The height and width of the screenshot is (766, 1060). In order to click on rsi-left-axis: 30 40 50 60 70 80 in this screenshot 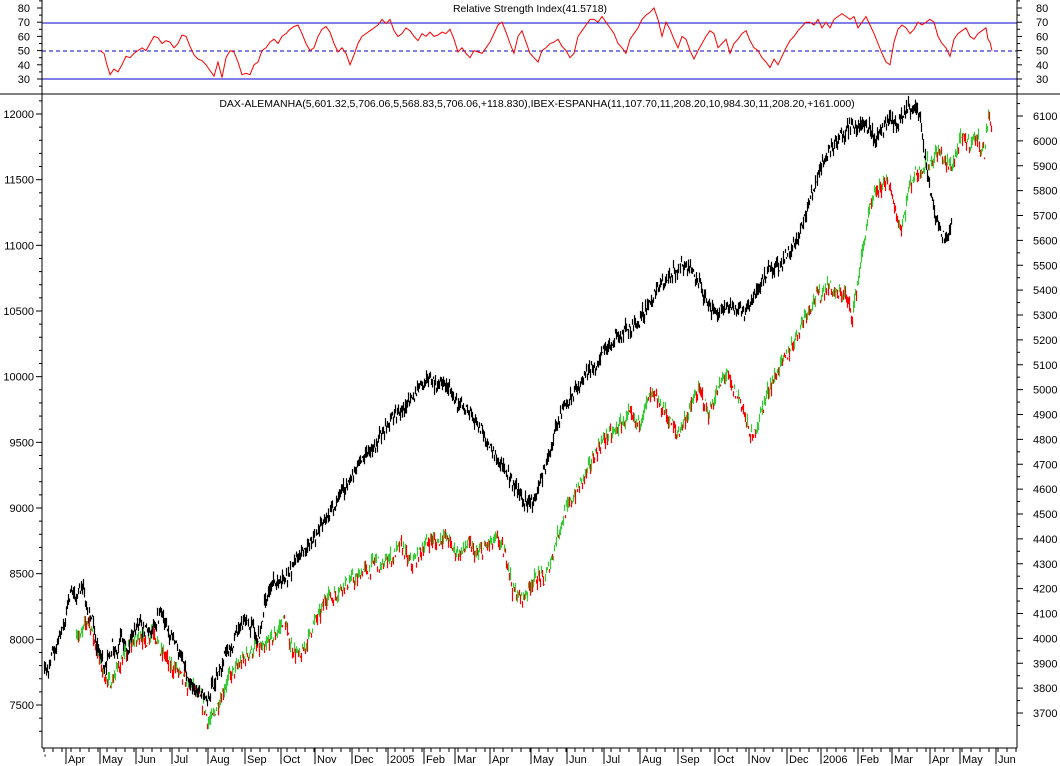, I will do `click(30, 43)`.